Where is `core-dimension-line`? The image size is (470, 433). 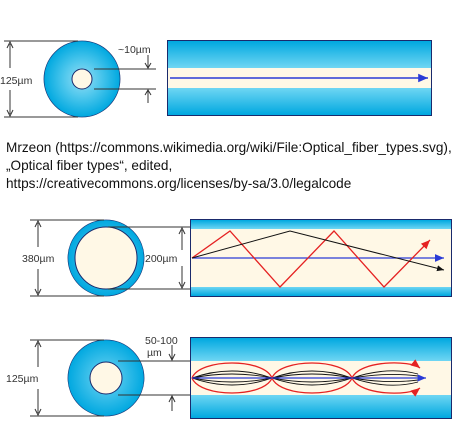 core-dimension-line is located at coordinates (125, 79).